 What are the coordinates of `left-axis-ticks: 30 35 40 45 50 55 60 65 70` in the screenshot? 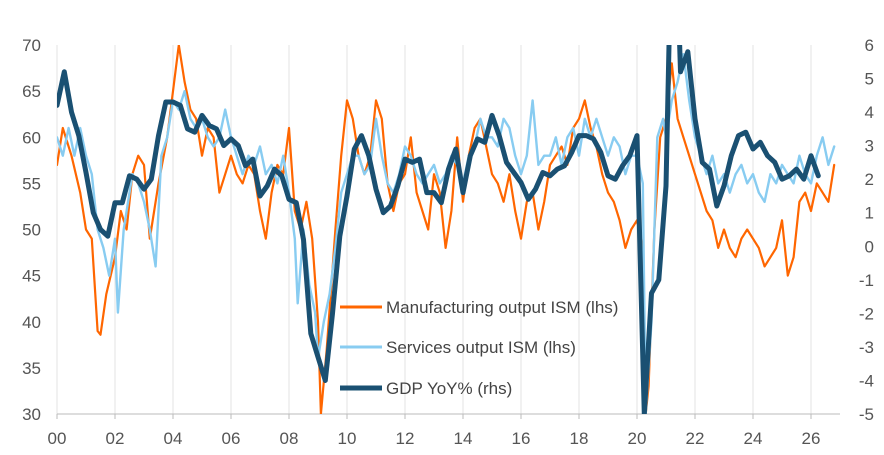 It's located at (31, 230).